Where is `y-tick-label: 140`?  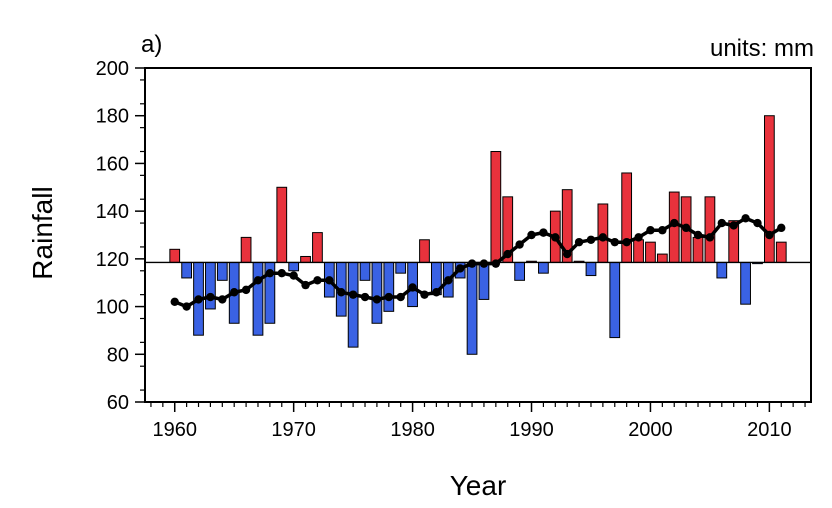 y-tick-label: 140 is located at coordinates (112, 212).